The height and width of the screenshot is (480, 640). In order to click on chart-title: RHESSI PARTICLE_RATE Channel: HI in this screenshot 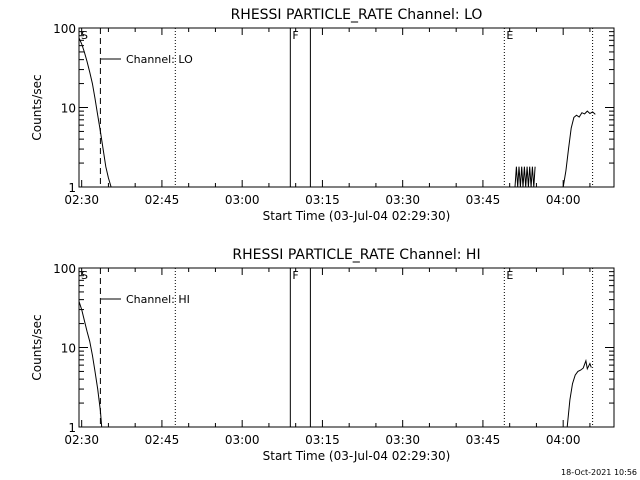, I will do `click(356, 255)`.